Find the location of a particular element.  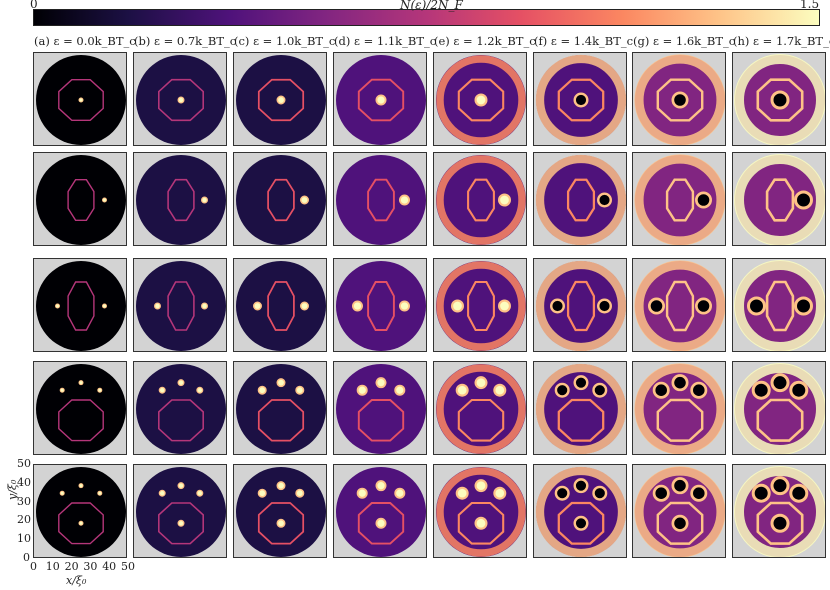

x-axis-label: x/ξ₀ is located at coordinates (76, 580).